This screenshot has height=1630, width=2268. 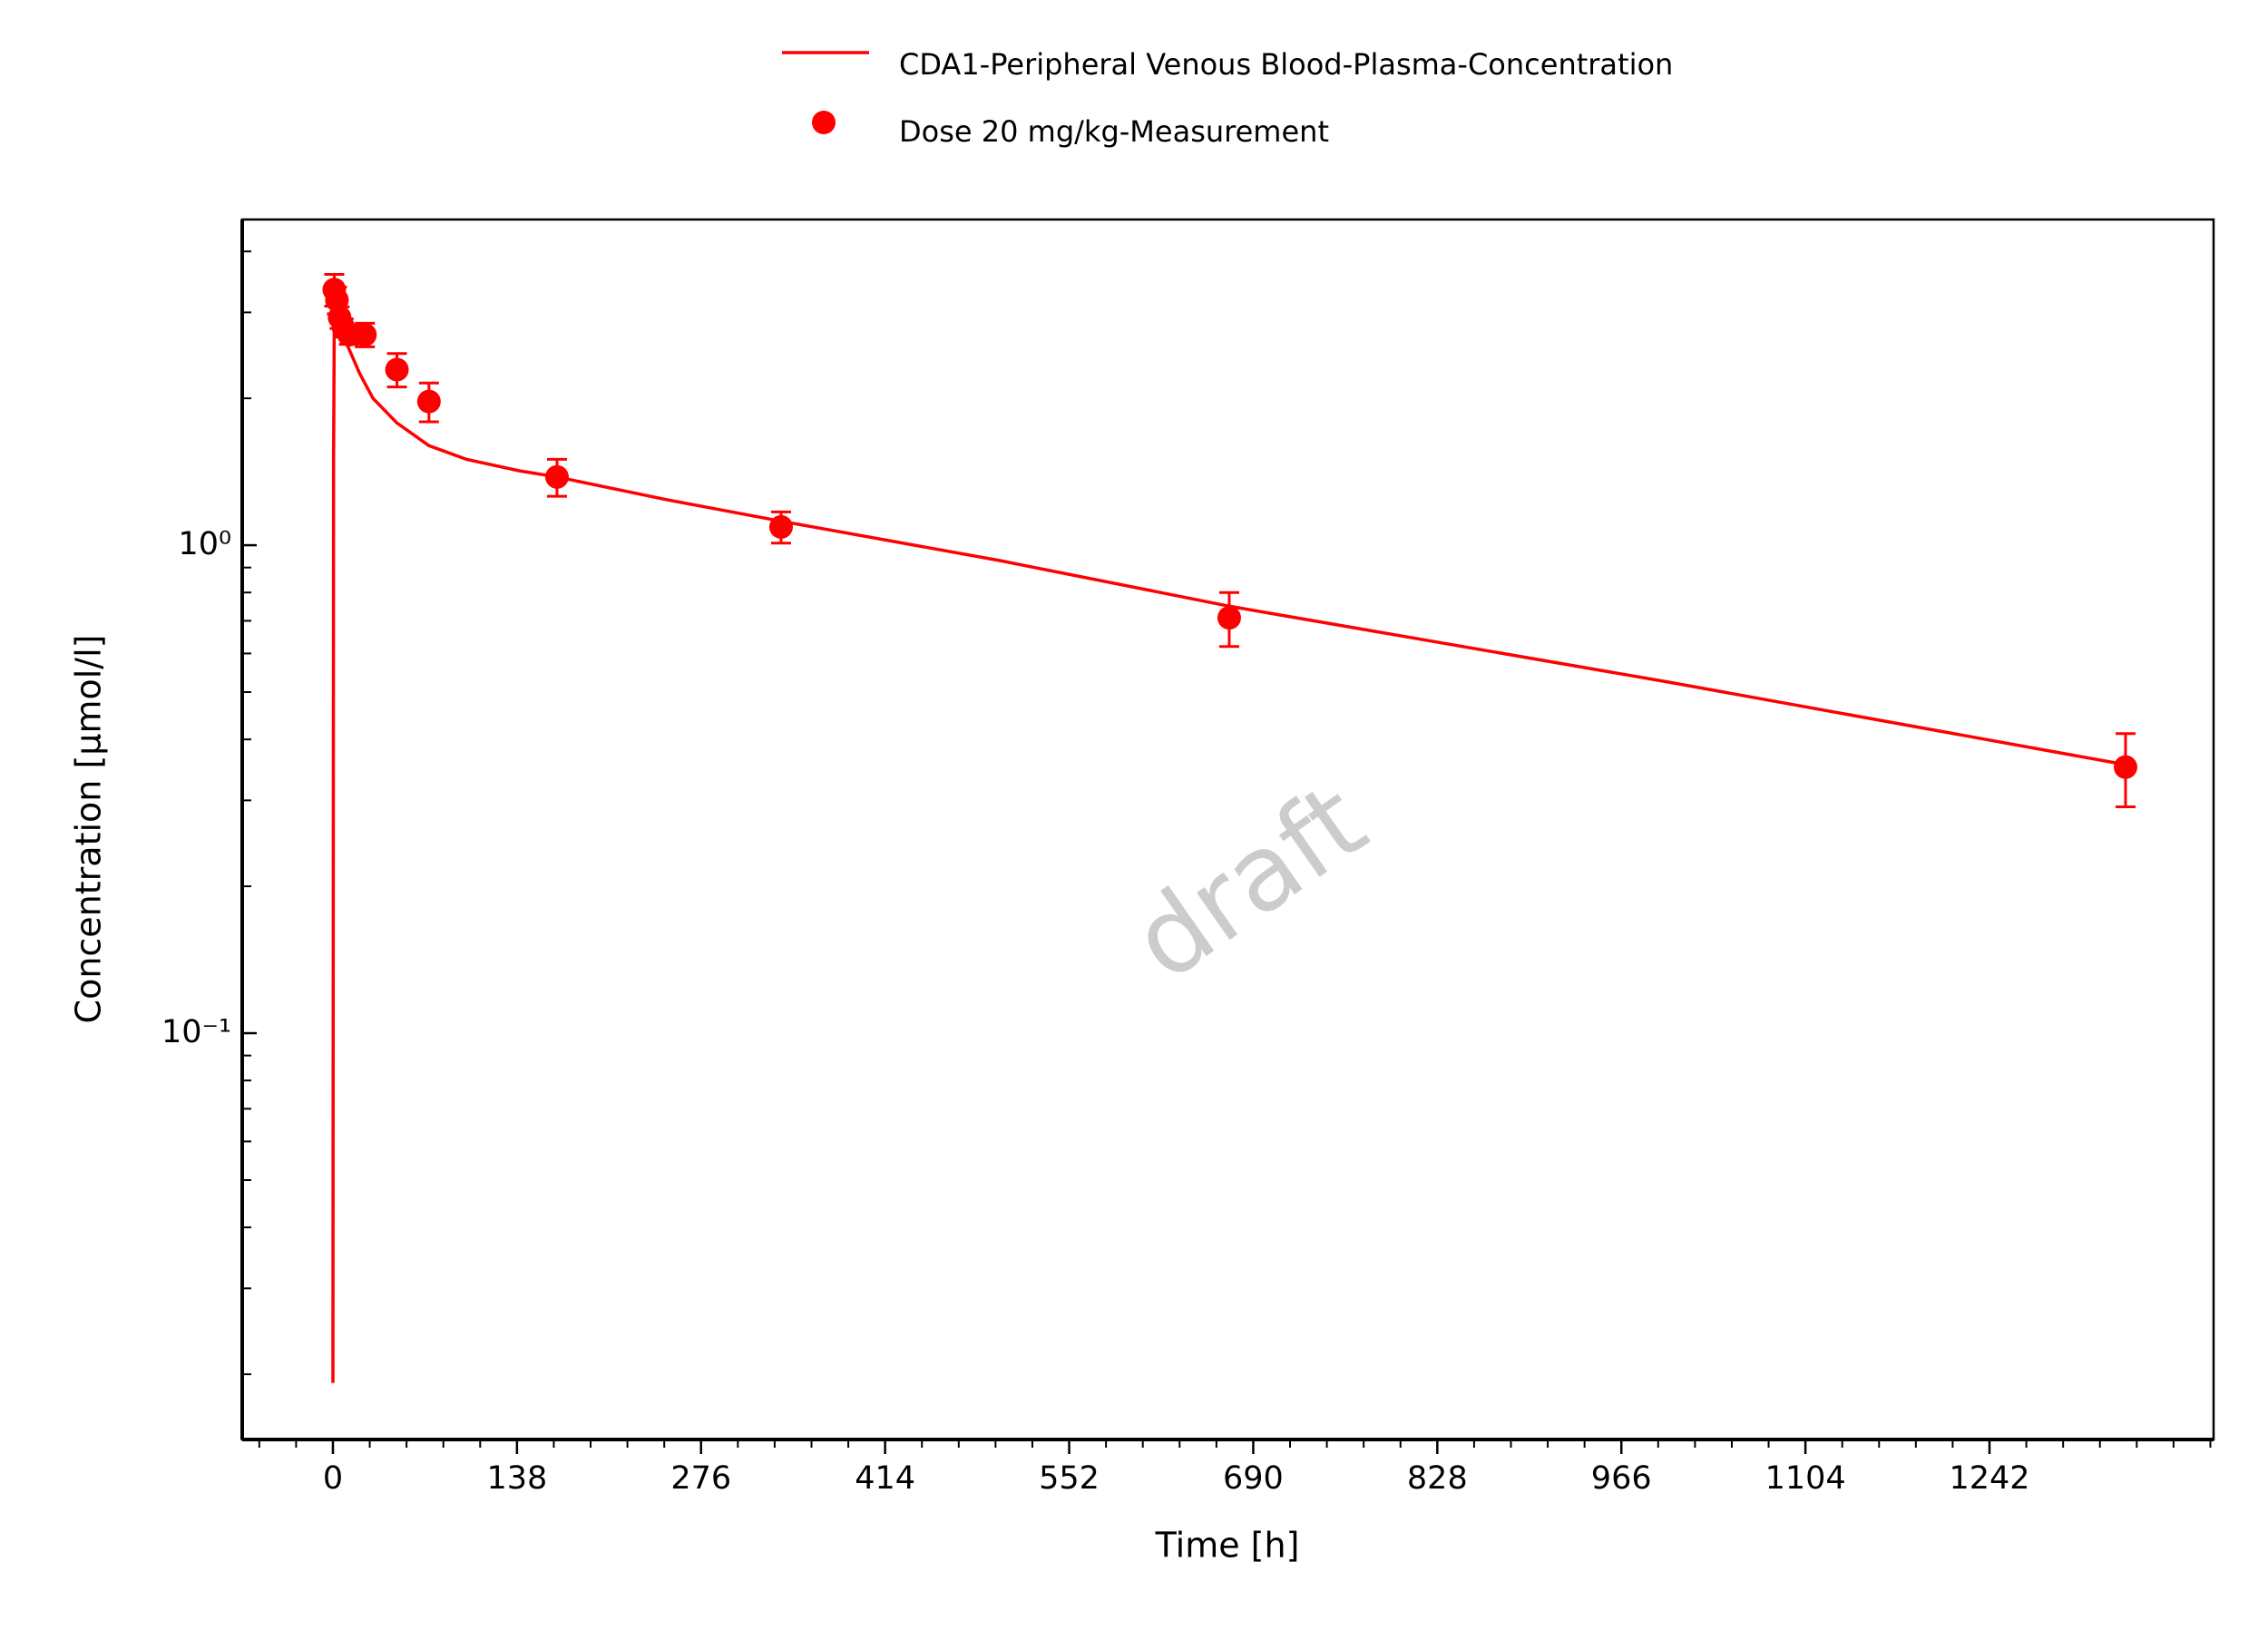 I want to click on y-axis-title: Concentration [µmol/l], so click(x=89, y=829).